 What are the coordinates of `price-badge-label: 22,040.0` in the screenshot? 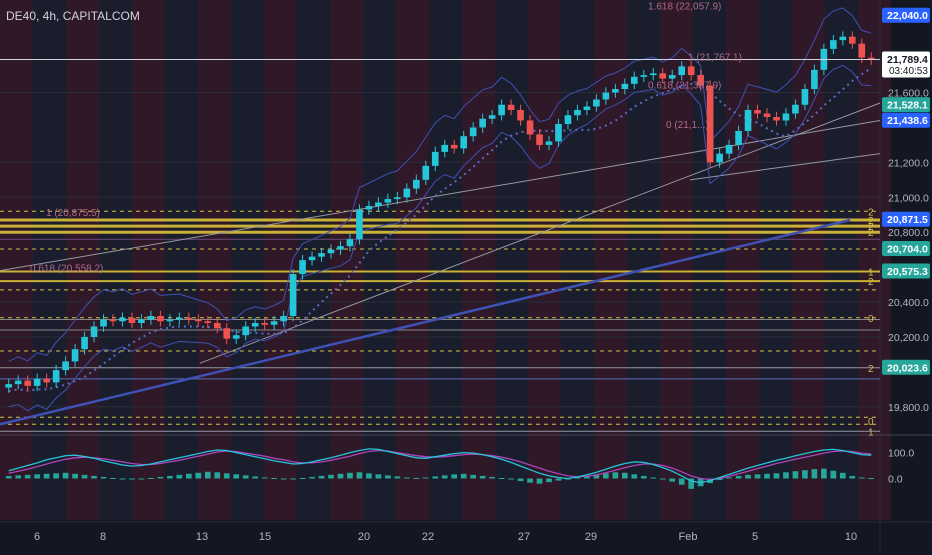 It's located at (907, 16).